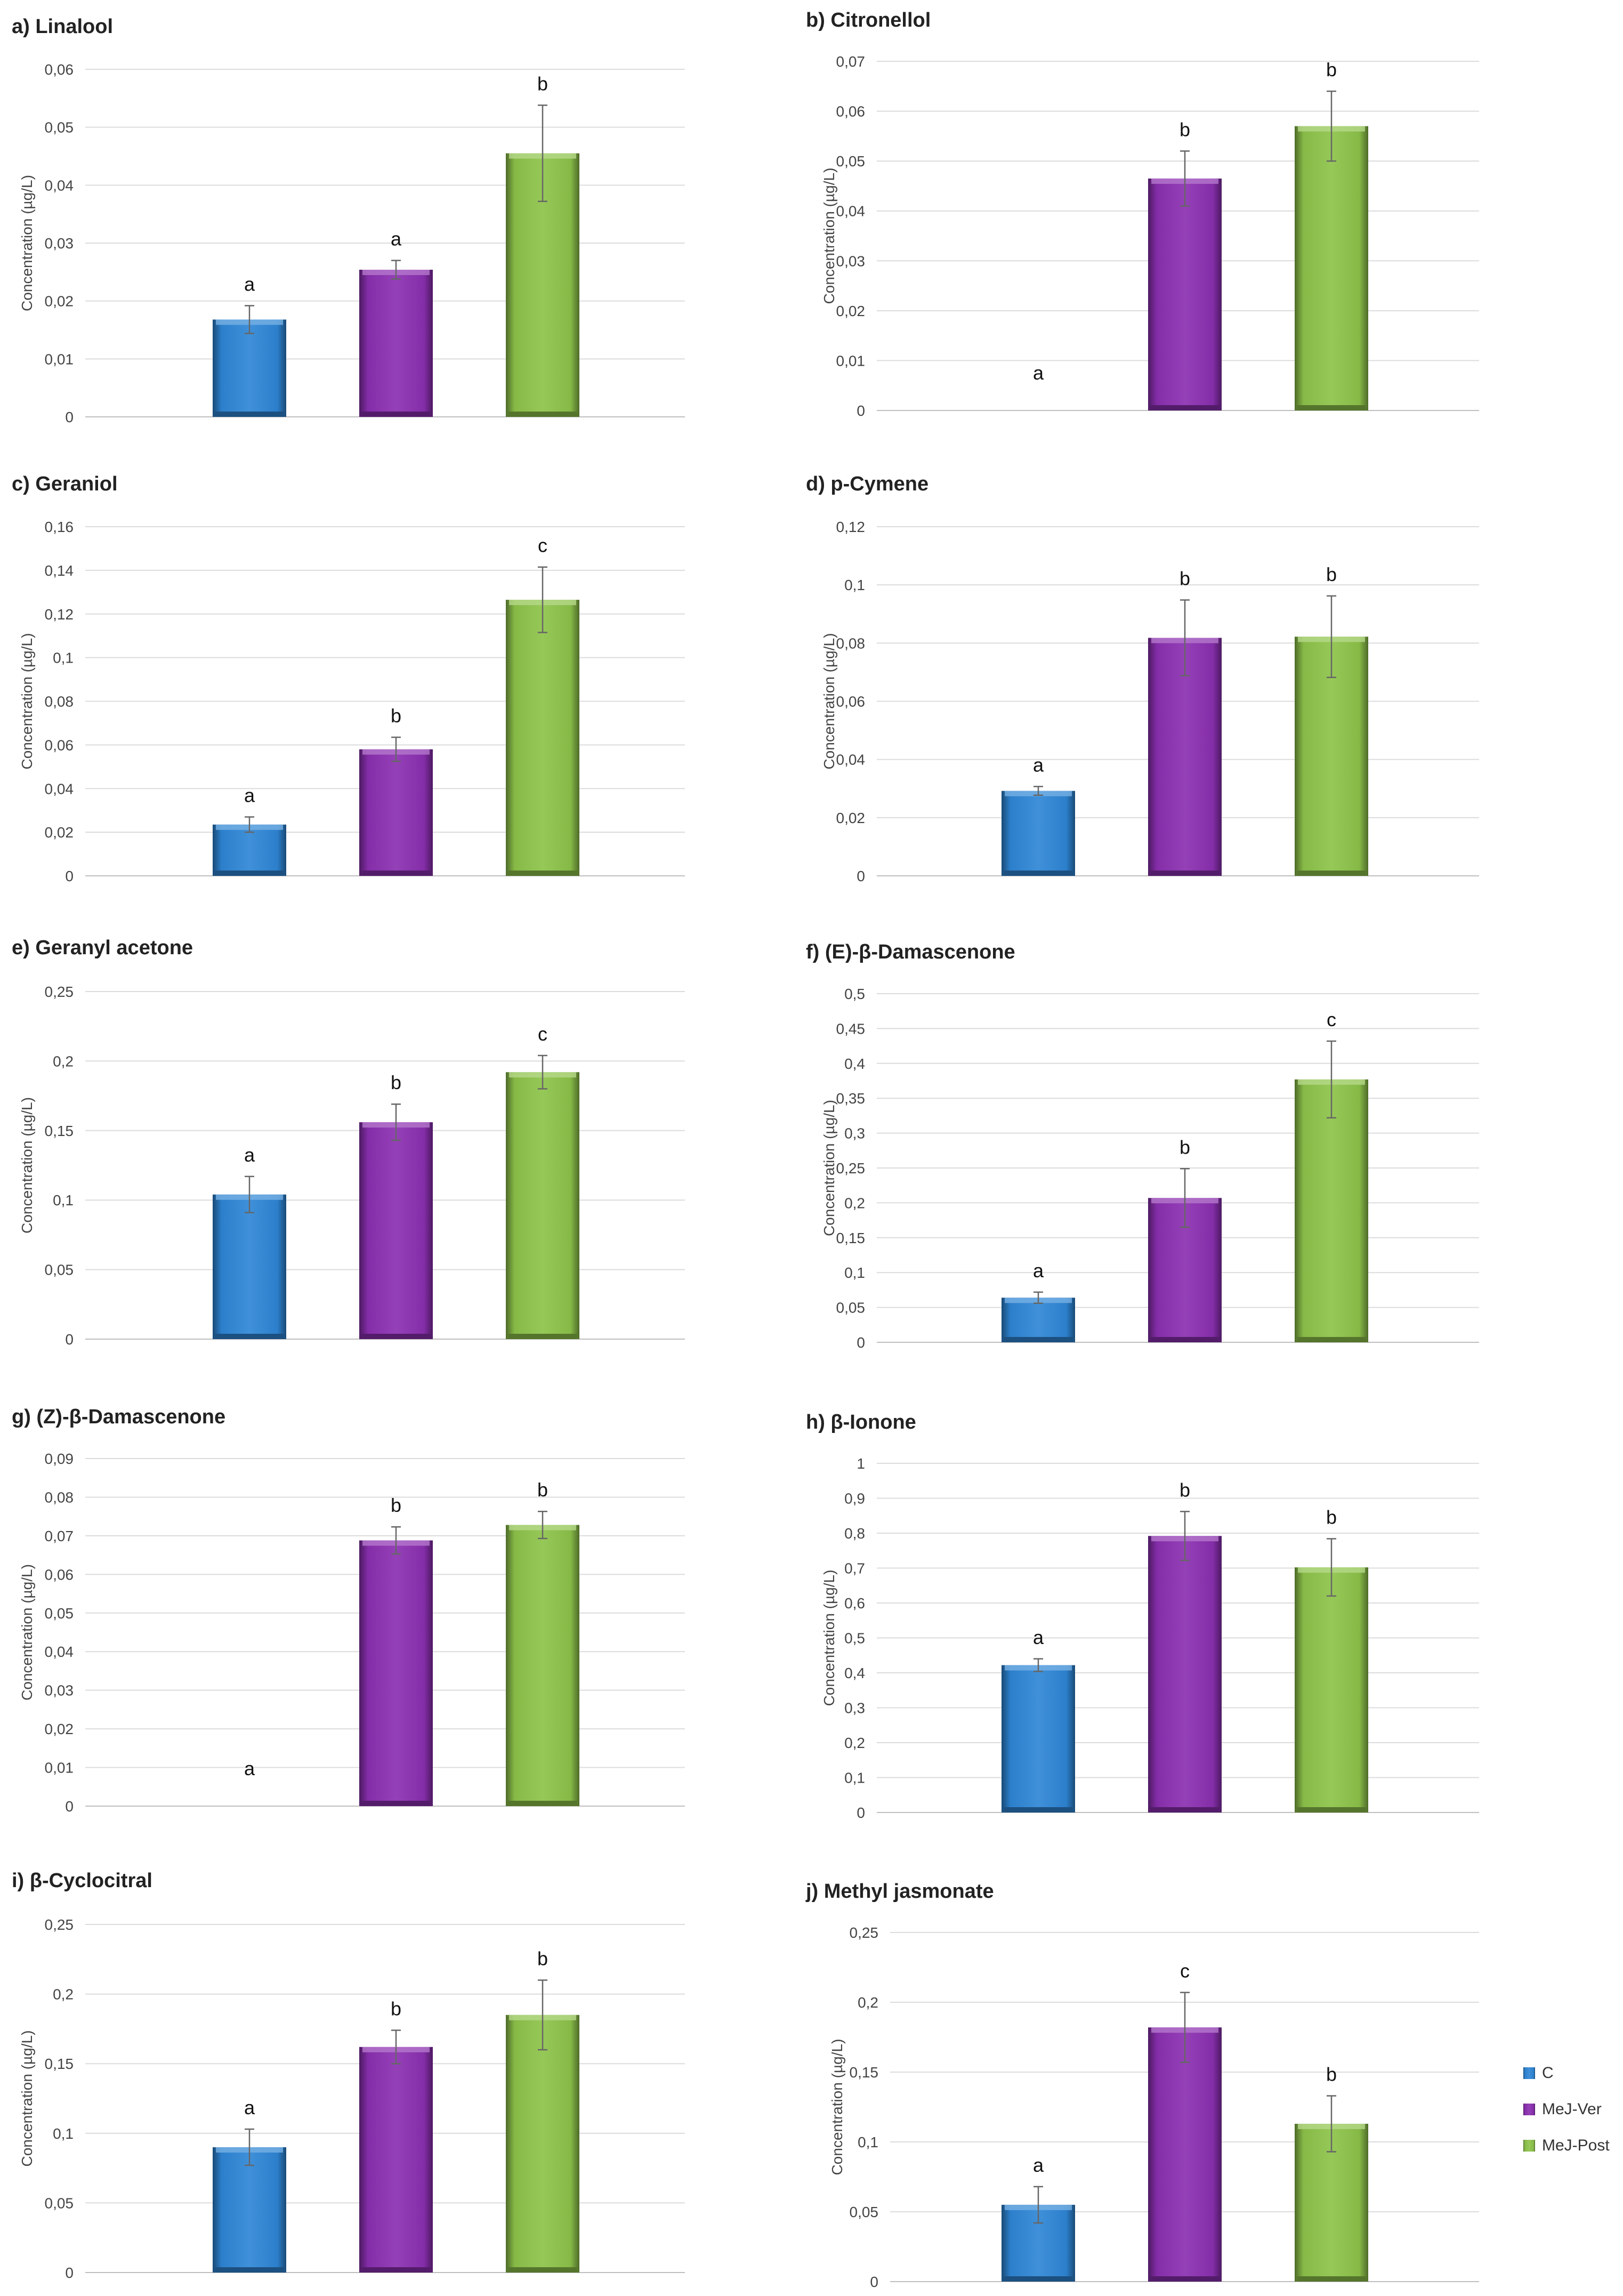  What do you see at coordinates (82, 1881) in the screenshot?
I see `chart-title: i) β-Cyclocitral` at bounding box center [82, 1881].